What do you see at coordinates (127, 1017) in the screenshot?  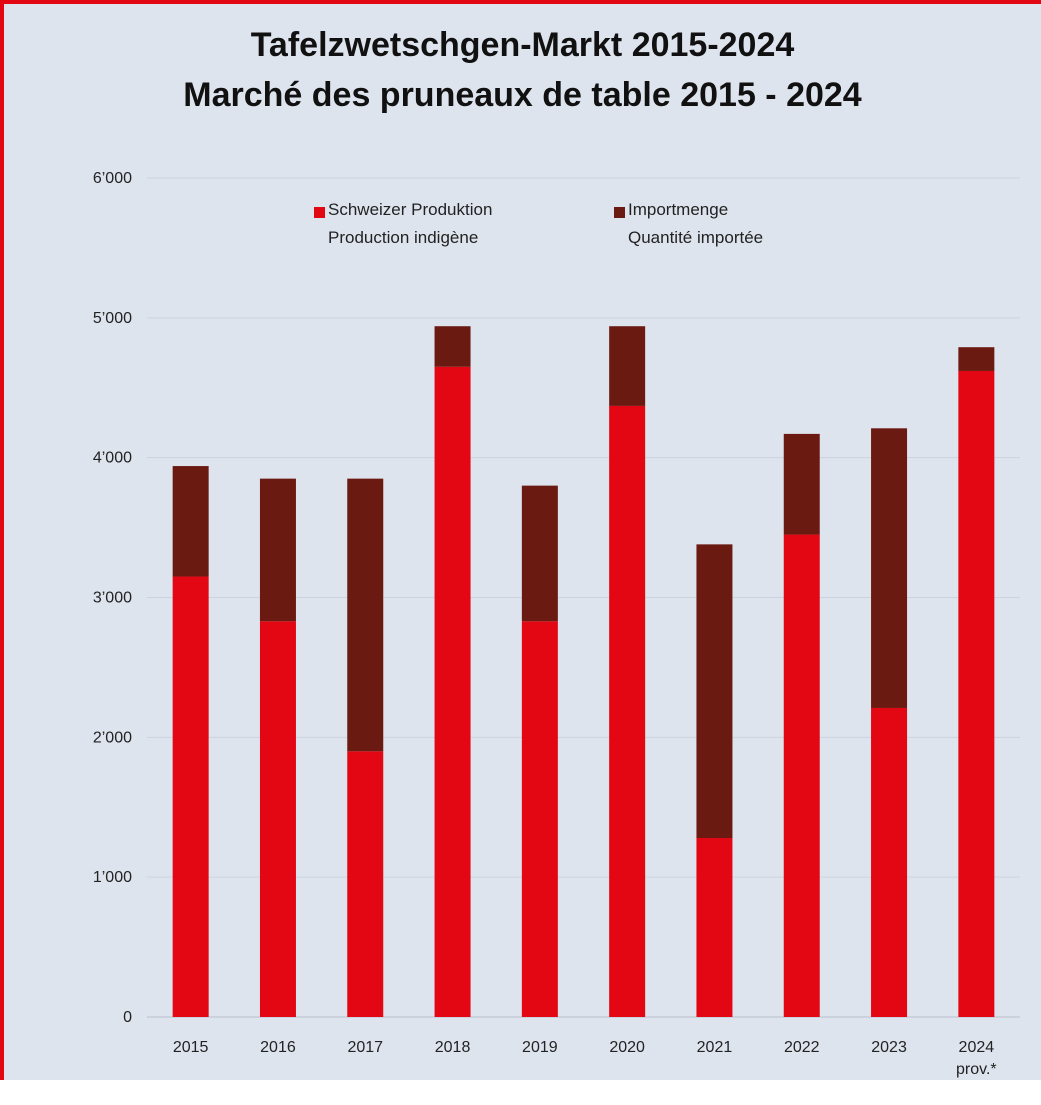 I see `y-tick-label: 0` at bounding box center [127, 1017].